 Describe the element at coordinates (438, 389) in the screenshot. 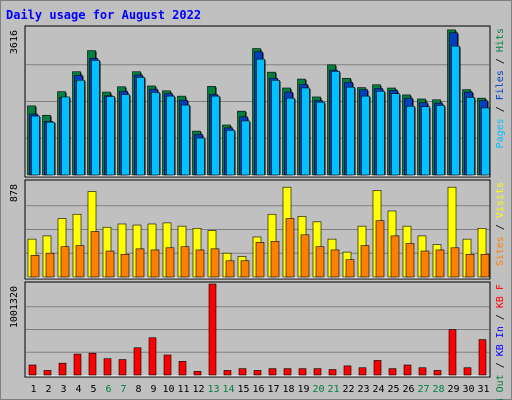

I see `x-tick-label: 28` at that location.